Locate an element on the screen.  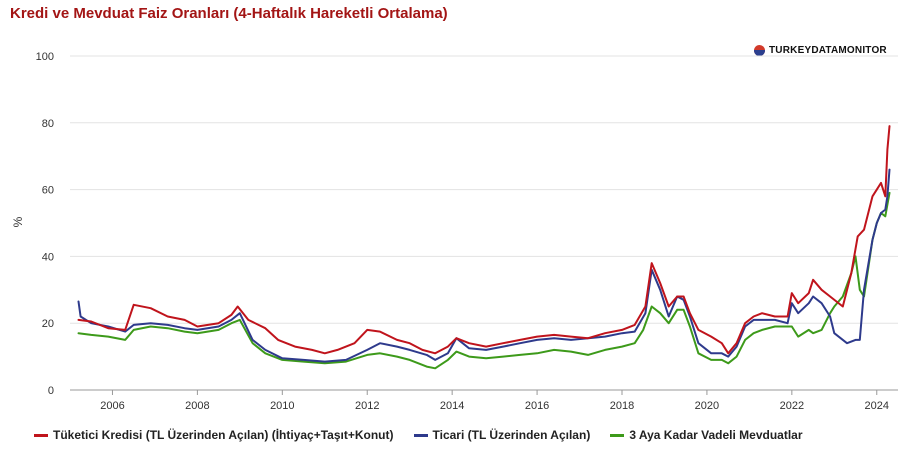
x-tick-label: 2008 is located at coordinates (197, 406).